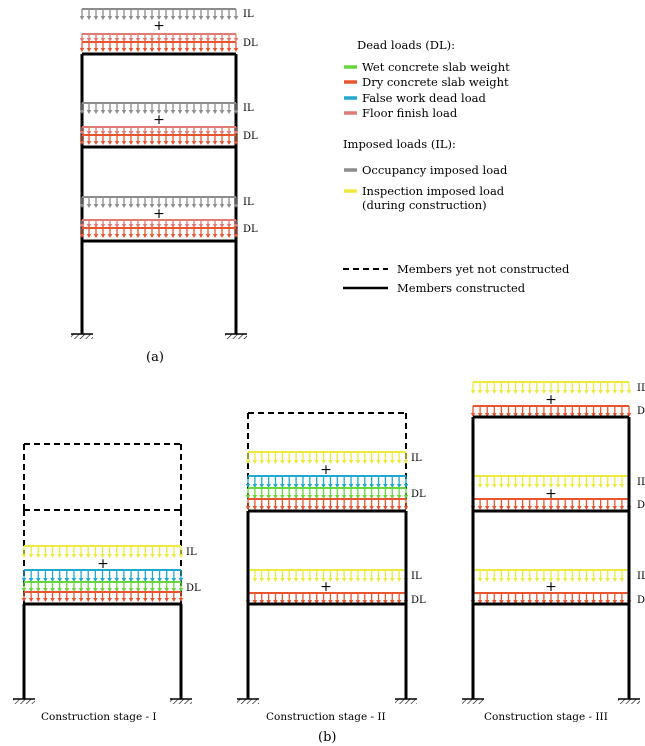  I want to click on stage-3-frame: + + + IL DL IL DL IL DL, so click(553, 542).